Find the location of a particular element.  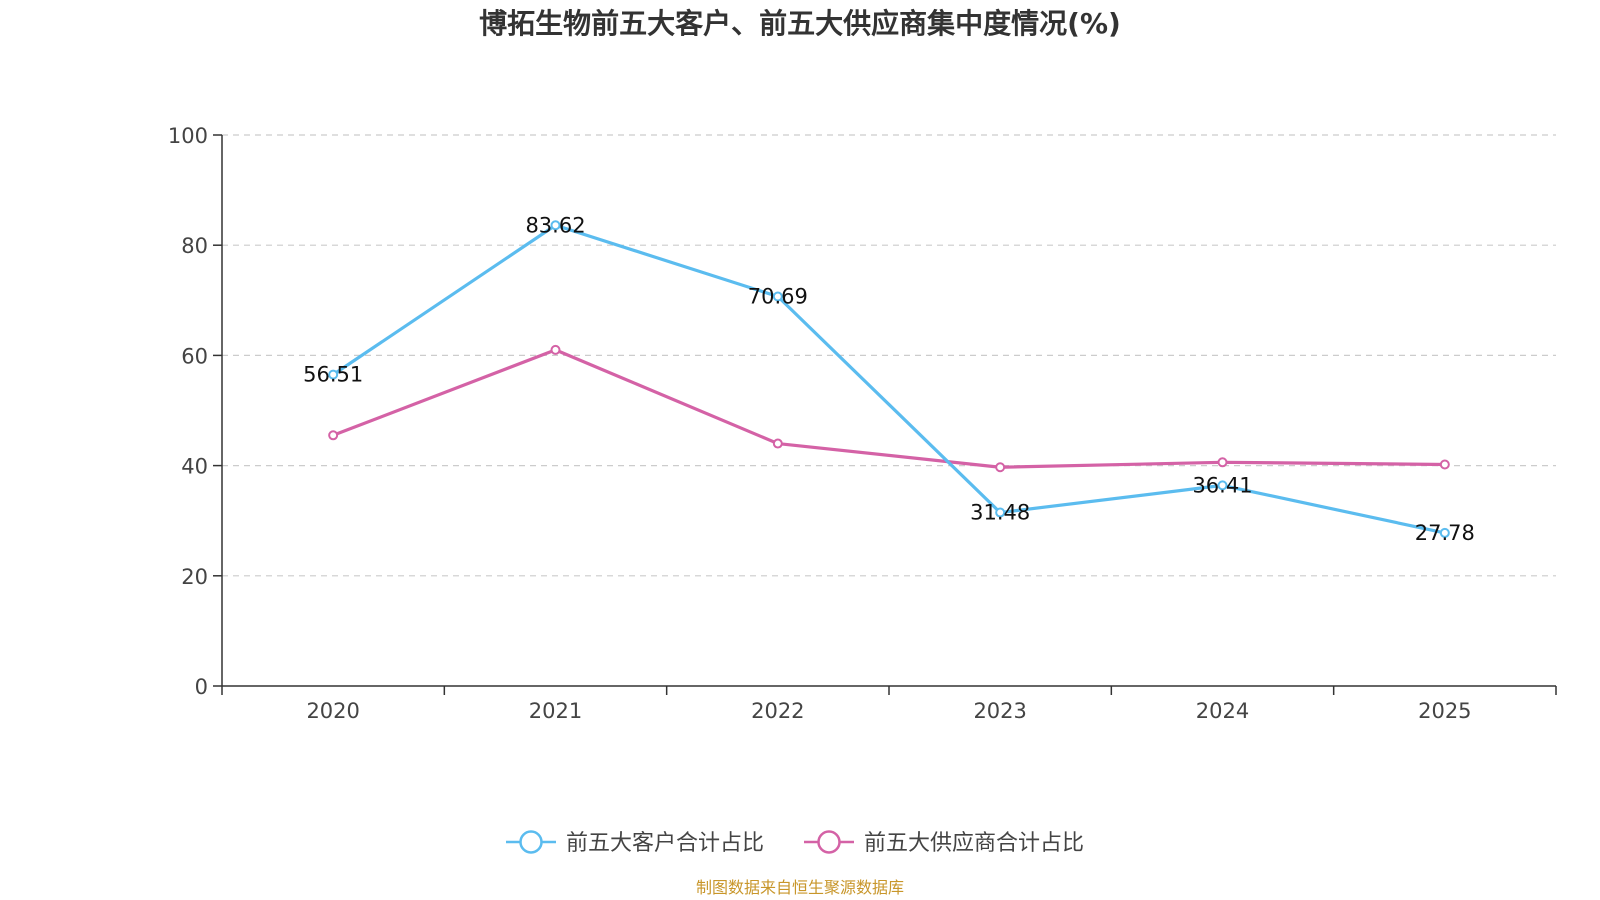

data-label: 31.48 is located at coordinates (1000, 513).